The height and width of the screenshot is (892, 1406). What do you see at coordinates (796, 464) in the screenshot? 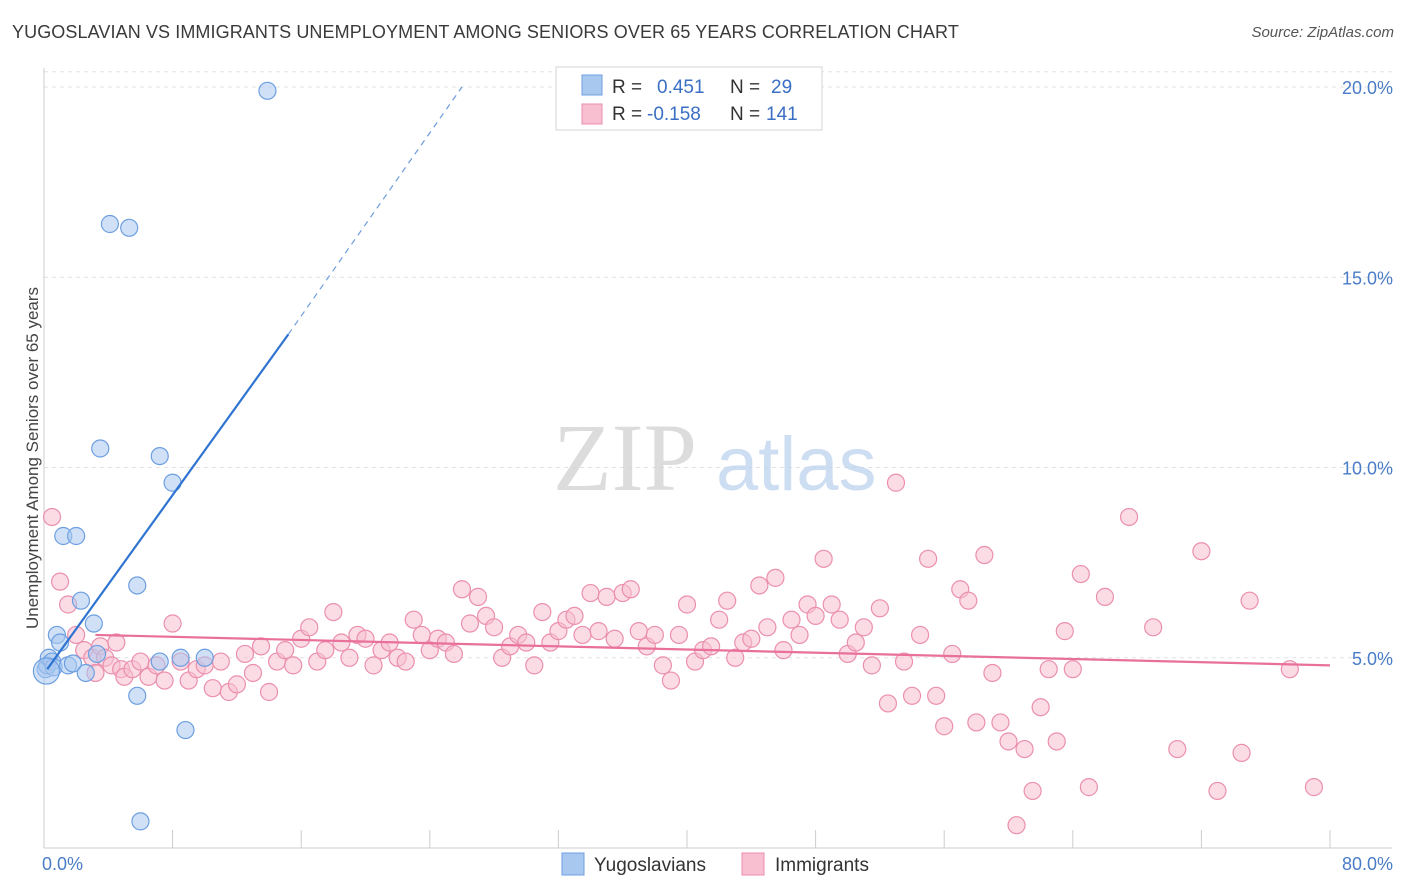
I see `watermark-atlas: atlas` at bounding box center [796, 464].